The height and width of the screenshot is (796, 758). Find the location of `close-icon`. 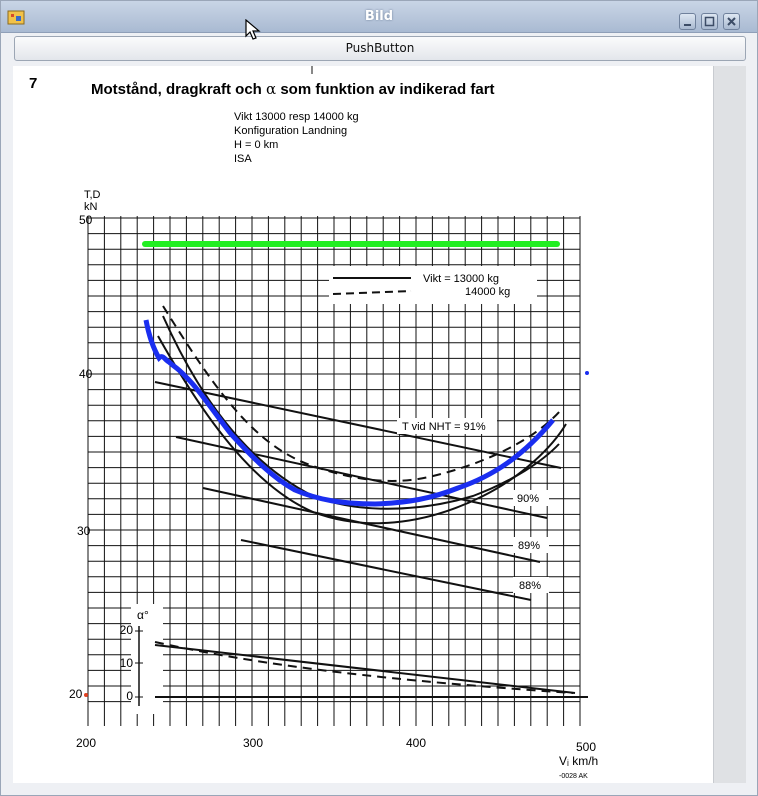

close-icon is located at coordinates (731, 21).